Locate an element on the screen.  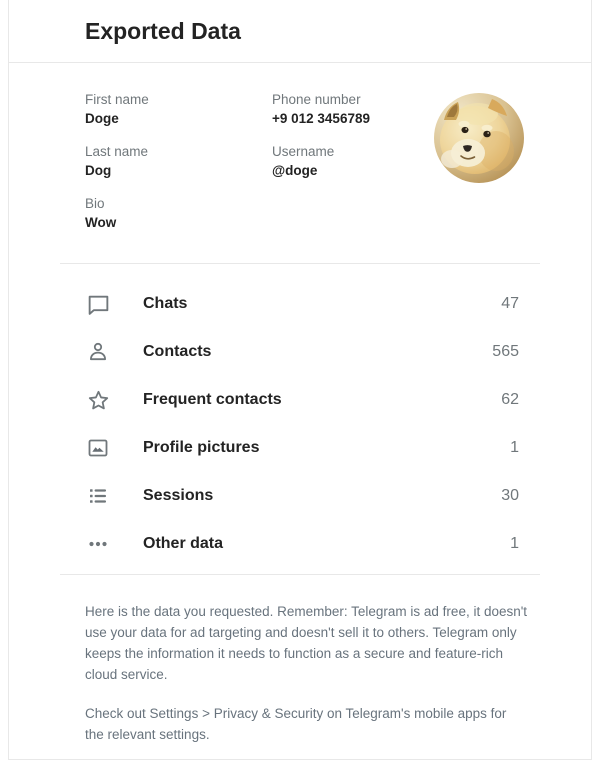
stat-count: 565 is located at coordinates (505, 351).